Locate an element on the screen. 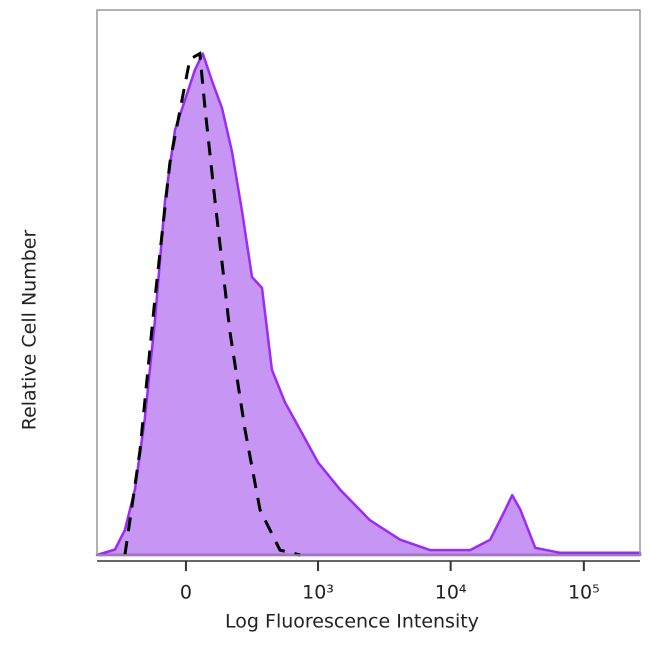 The height and width of the screenshot is (654, 650). x-tick-label: 10⁴ is located at coordinates (451, 593).